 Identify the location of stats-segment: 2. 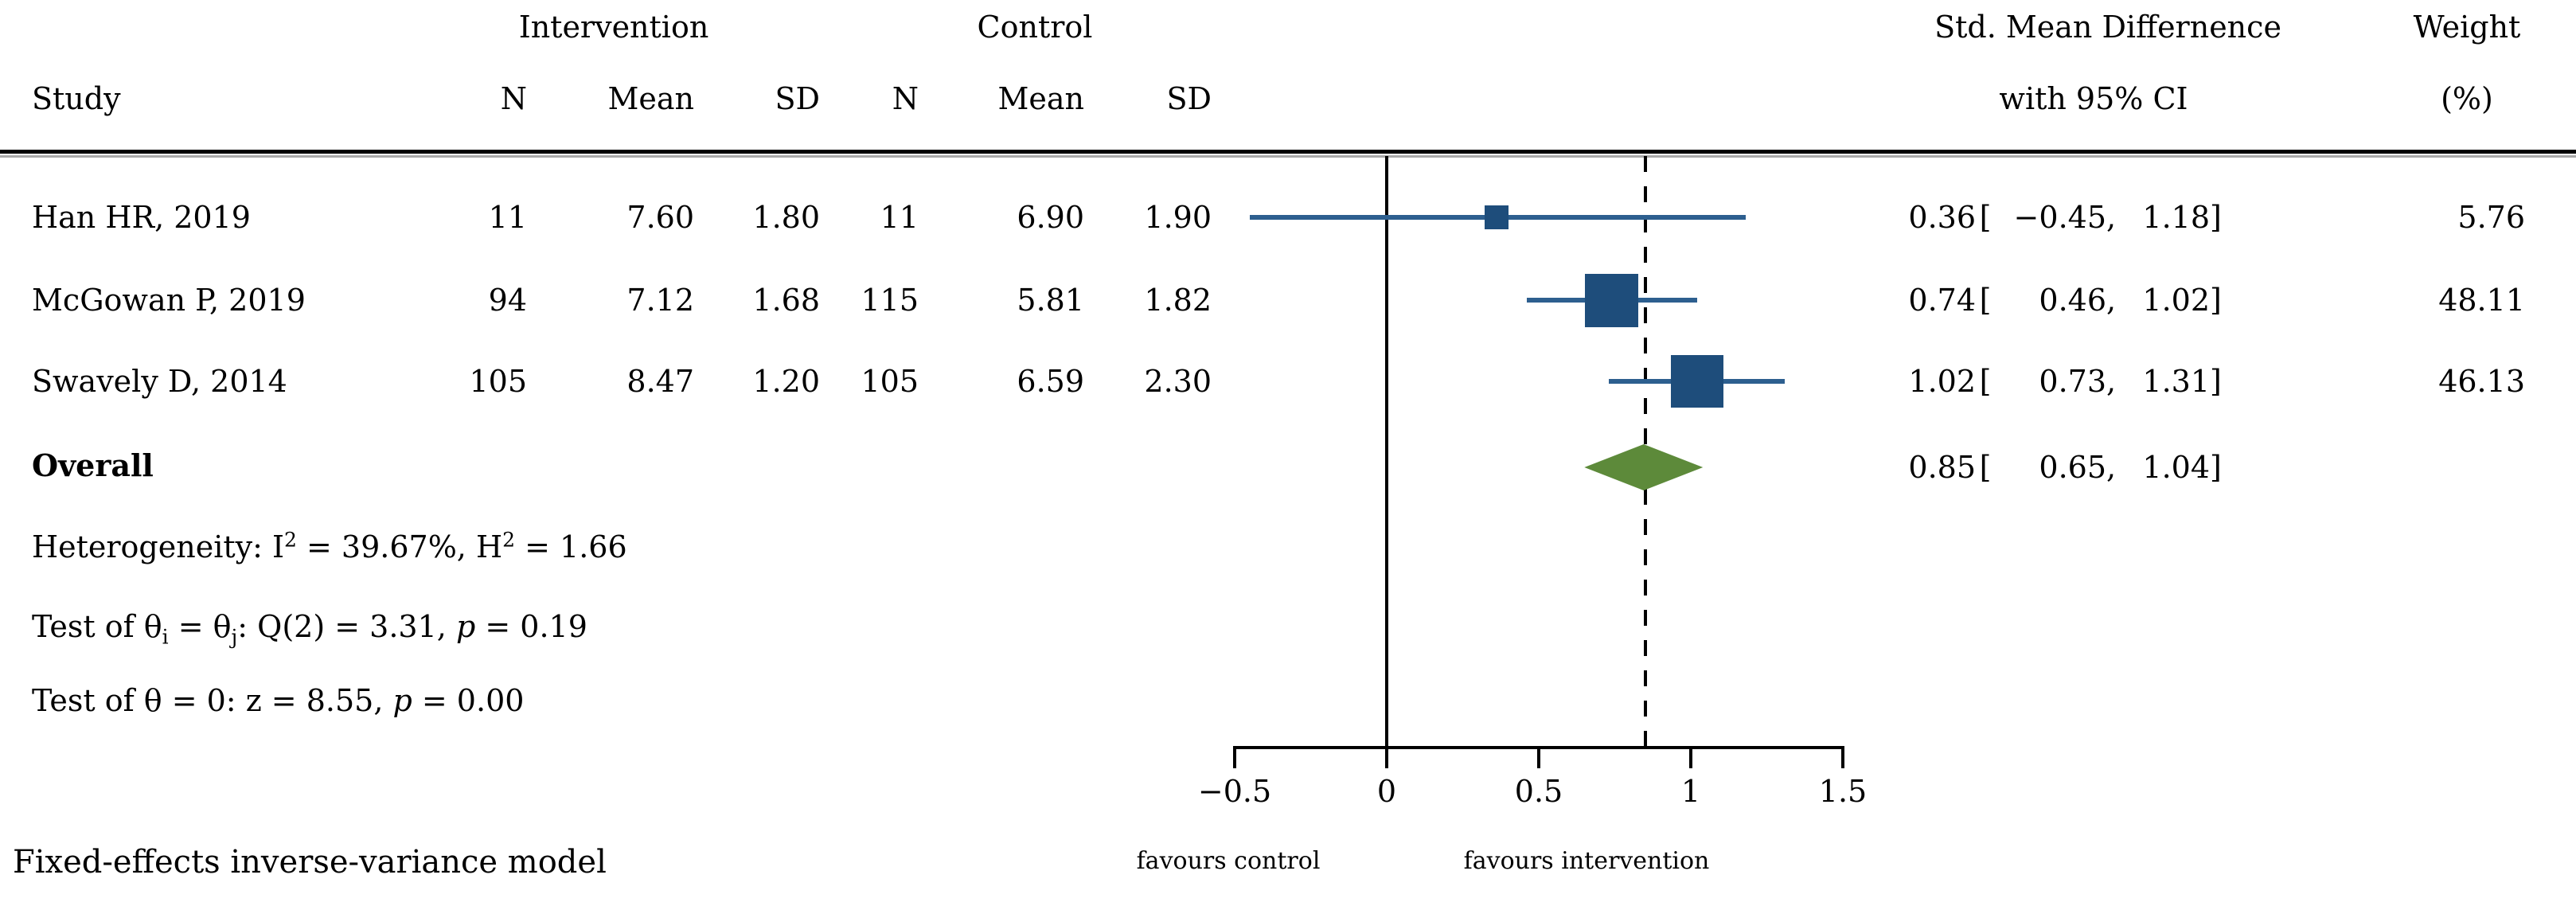
(290, 540).